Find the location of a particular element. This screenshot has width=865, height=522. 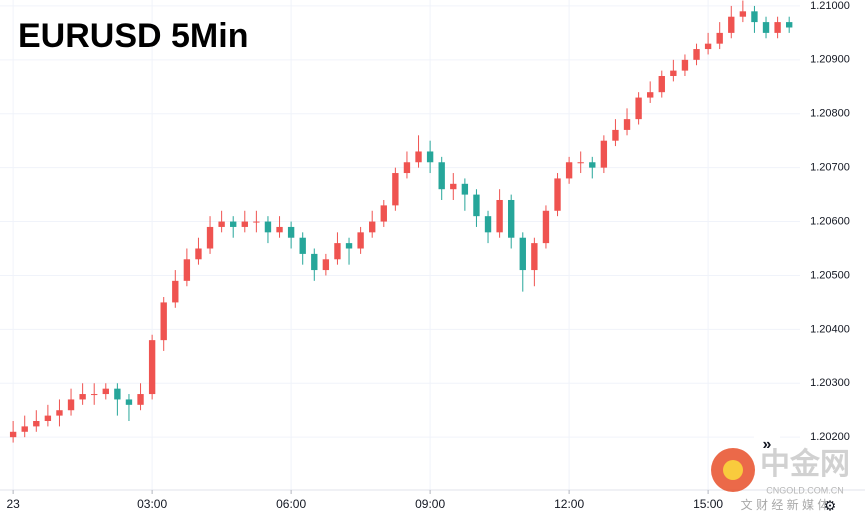

watermark-logo-inner is located at coordinates (733, 470).